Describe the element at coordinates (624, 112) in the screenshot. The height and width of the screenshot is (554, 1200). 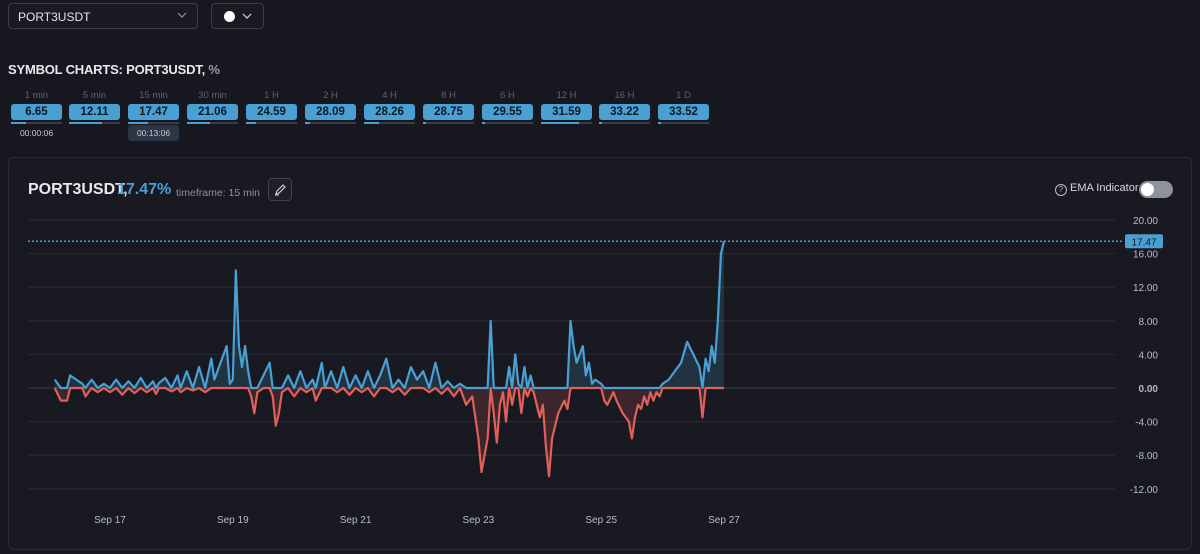
I see `timeframe-value: 33.22` at that location.